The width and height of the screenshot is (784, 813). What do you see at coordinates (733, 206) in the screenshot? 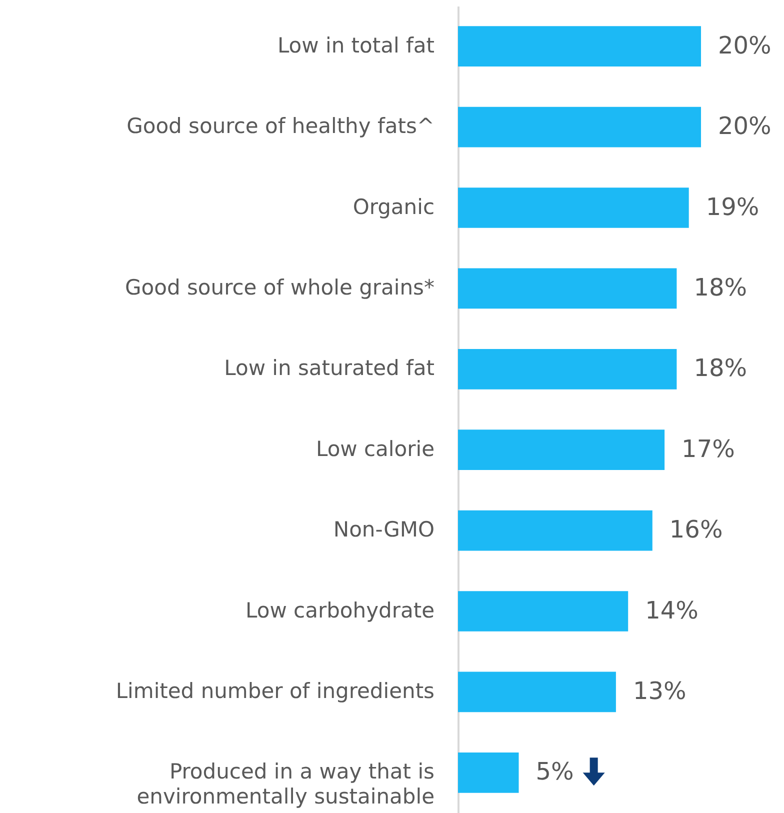
I see `data-label: 19%` at bounding box center [733, 206].